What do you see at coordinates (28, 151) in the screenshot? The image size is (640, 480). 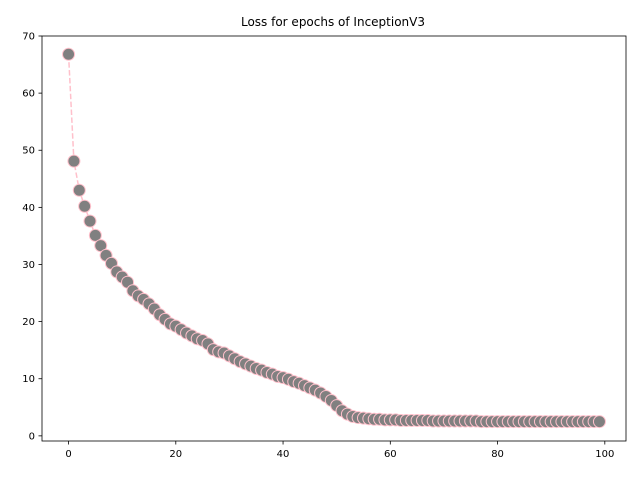 I see `y-tick-label: 50` at bounding box center [28, 151].